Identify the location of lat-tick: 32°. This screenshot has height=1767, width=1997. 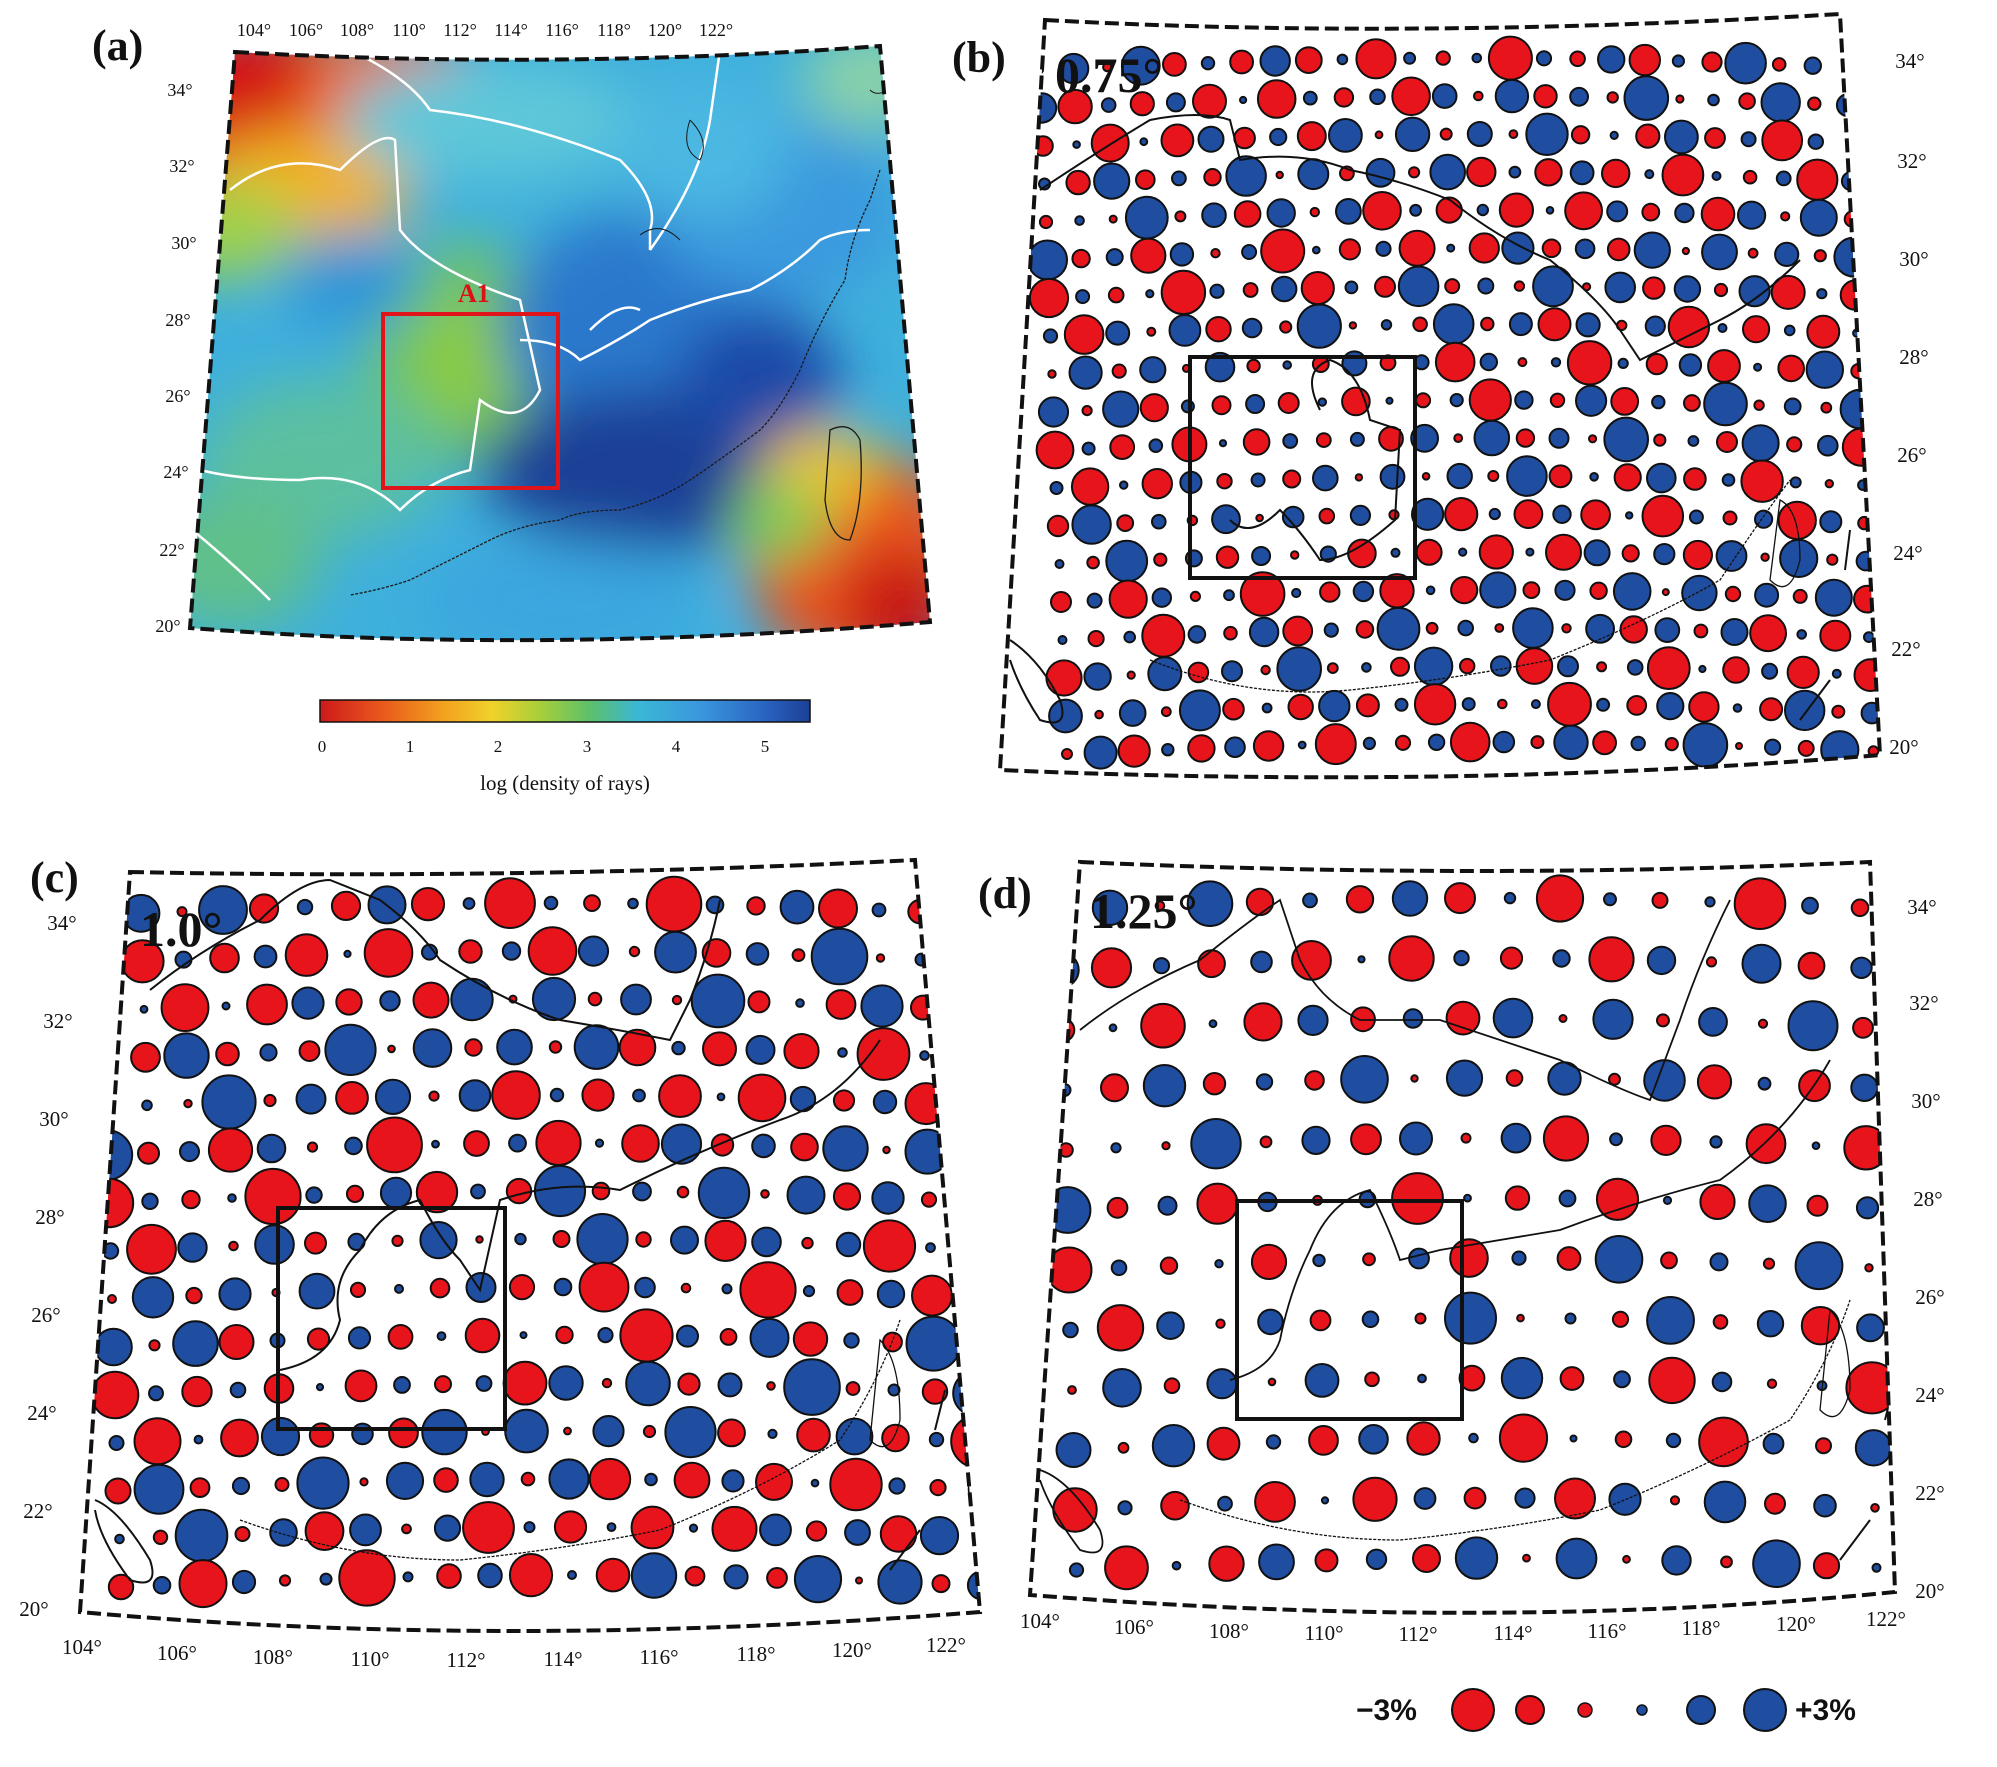
(57, 1021).